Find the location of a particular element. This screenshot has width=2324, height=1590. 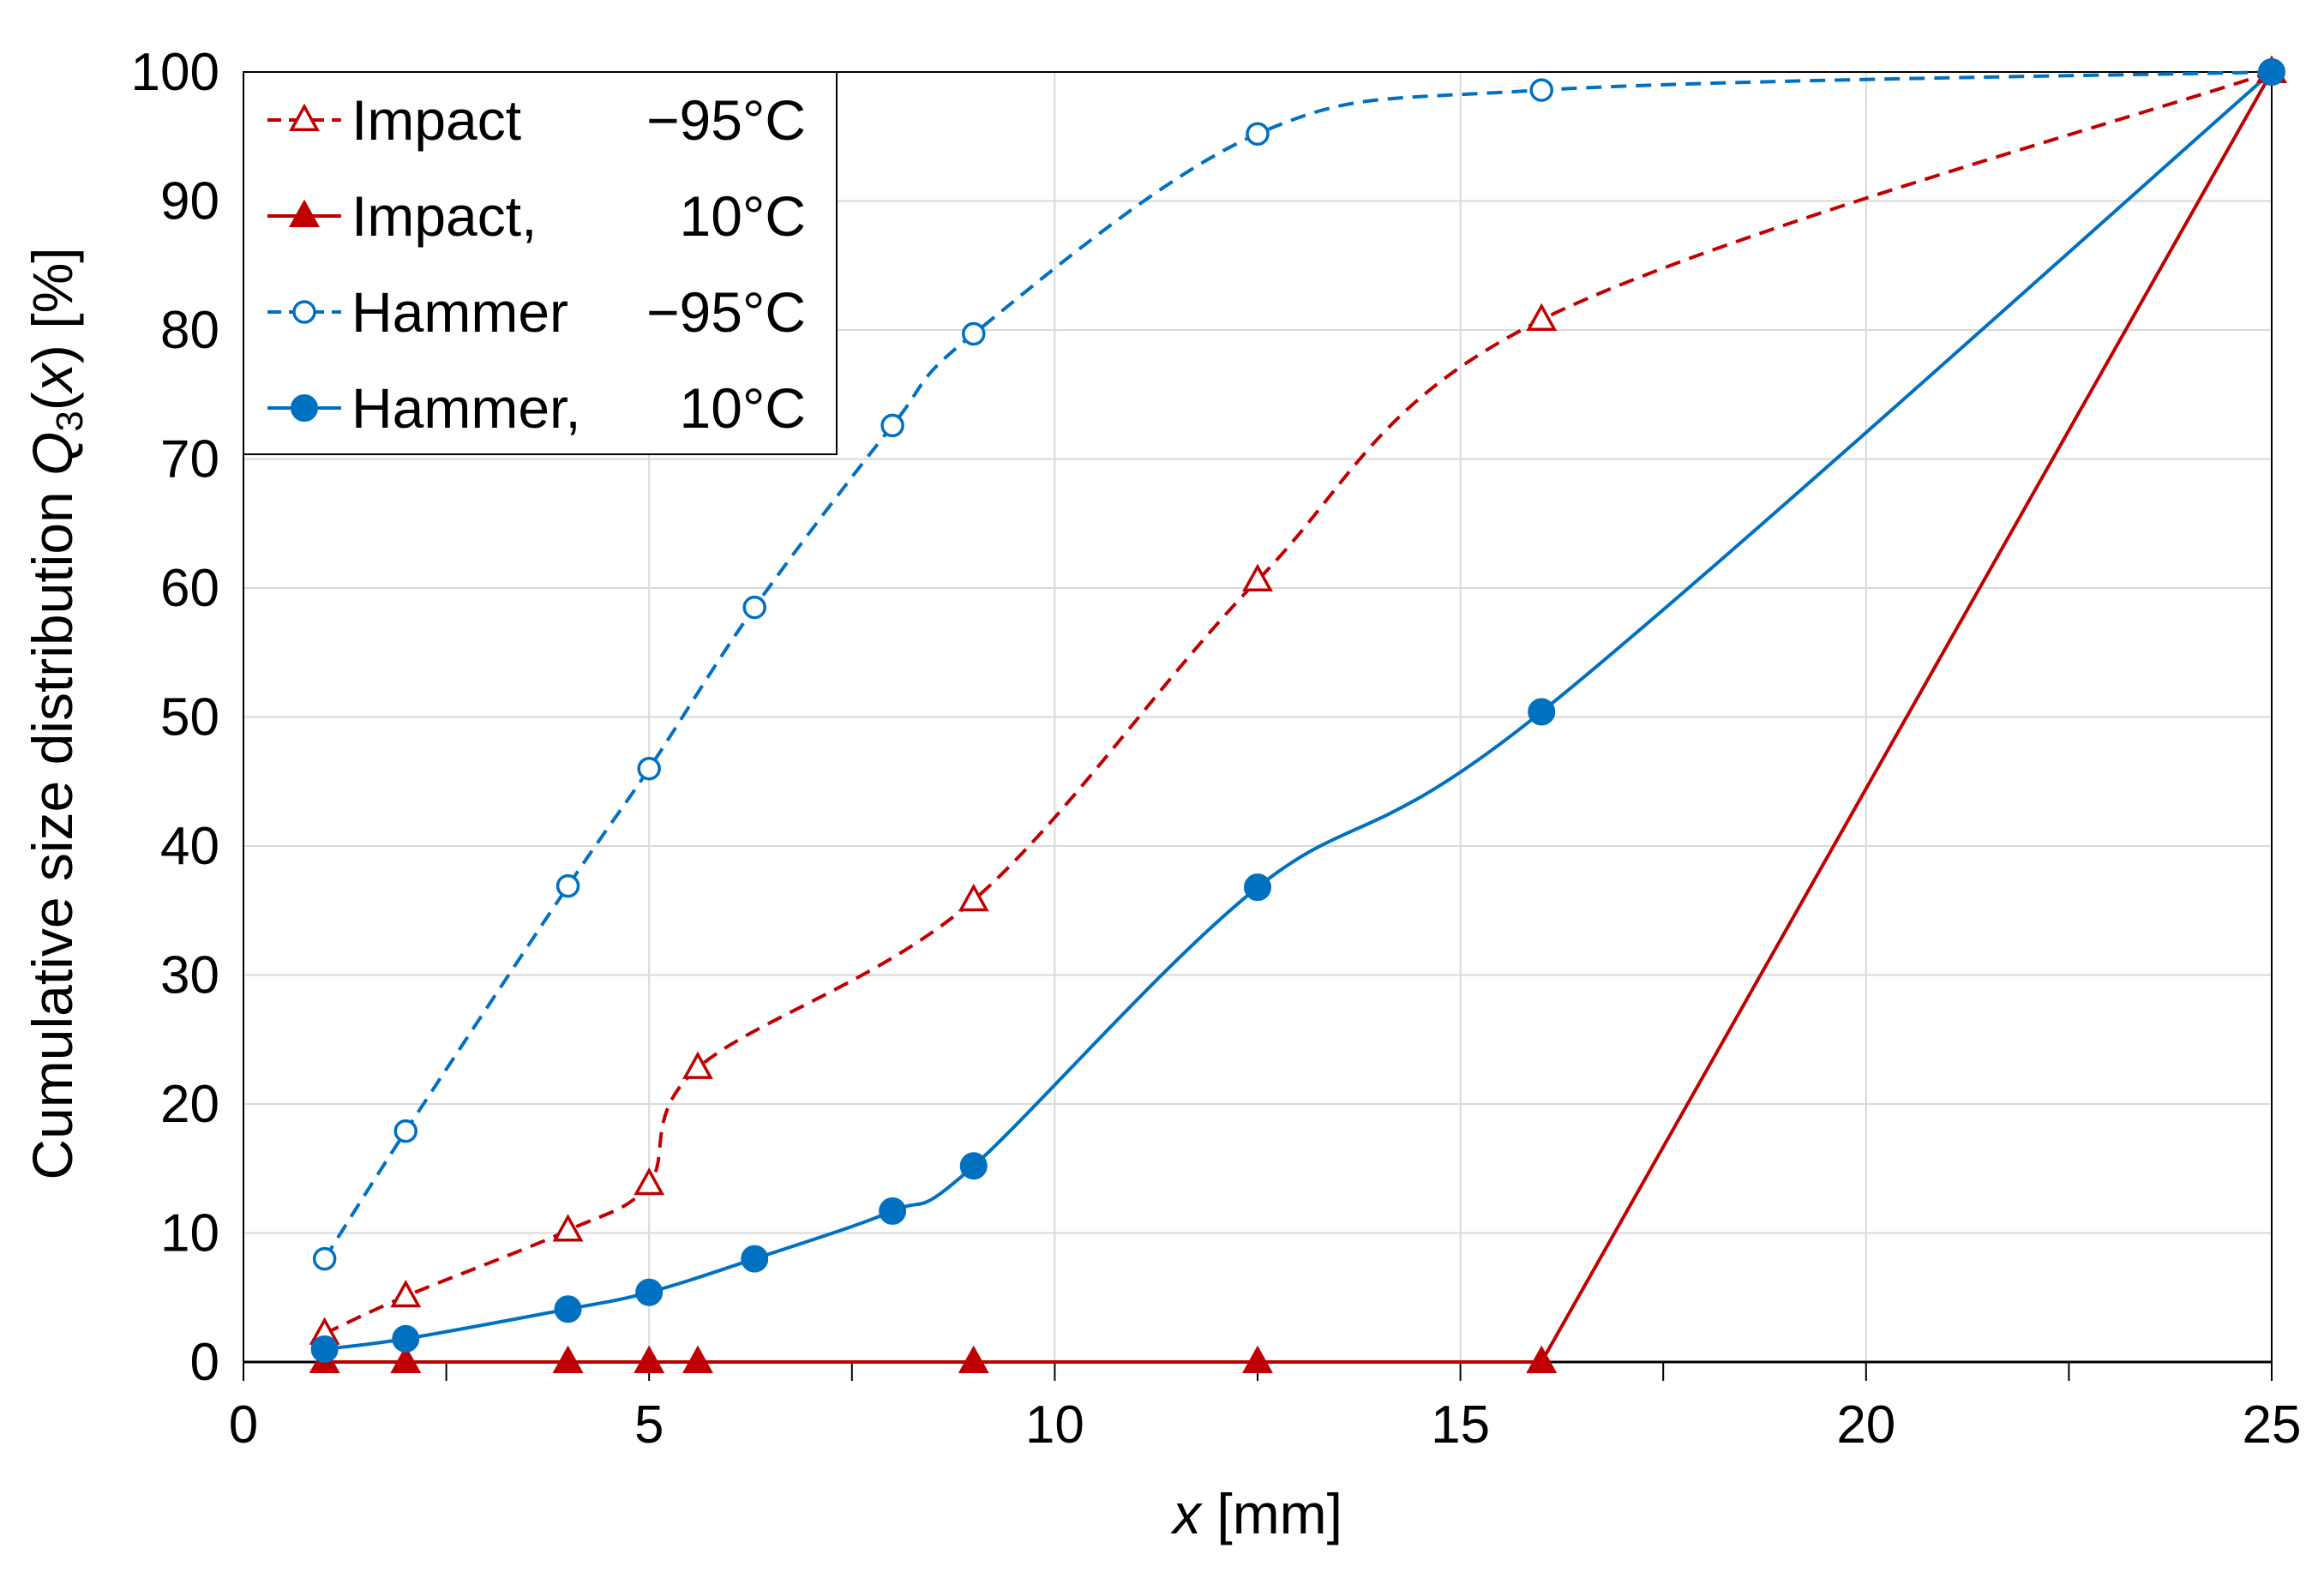

legend-label-hammer-10: Hammer, is located at coordinates (466, 408).